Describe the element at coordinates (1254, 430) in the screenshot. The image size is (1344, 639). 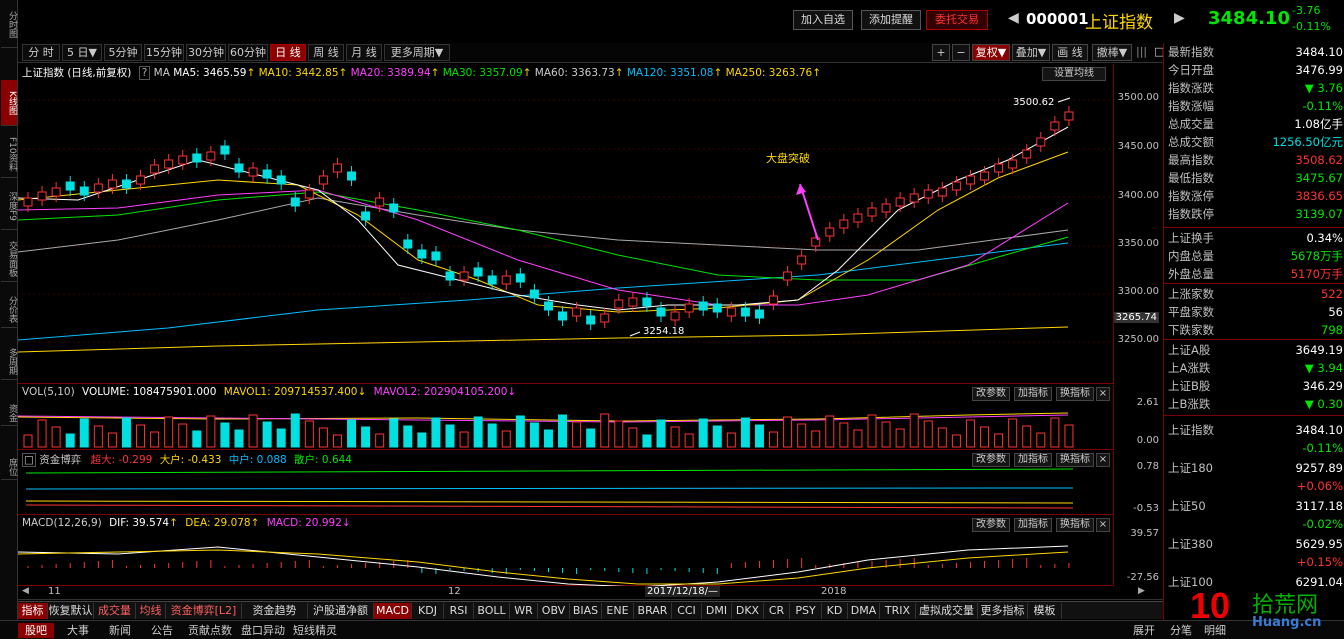
I see `index-row: 上证指数 3484.10` at that location.